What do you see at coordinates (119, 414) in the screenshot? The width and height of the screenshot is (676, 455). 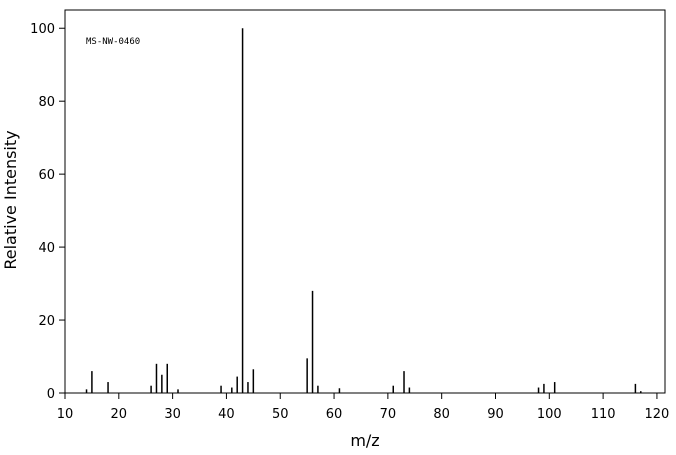 I see `x-tick-label: 20` at bounding box center [119, 414].